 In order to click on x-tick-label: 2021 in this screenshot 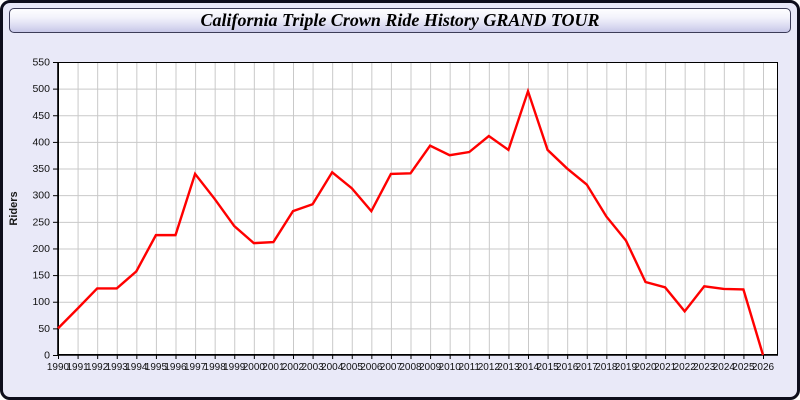, I will do `click(665, 367)`.